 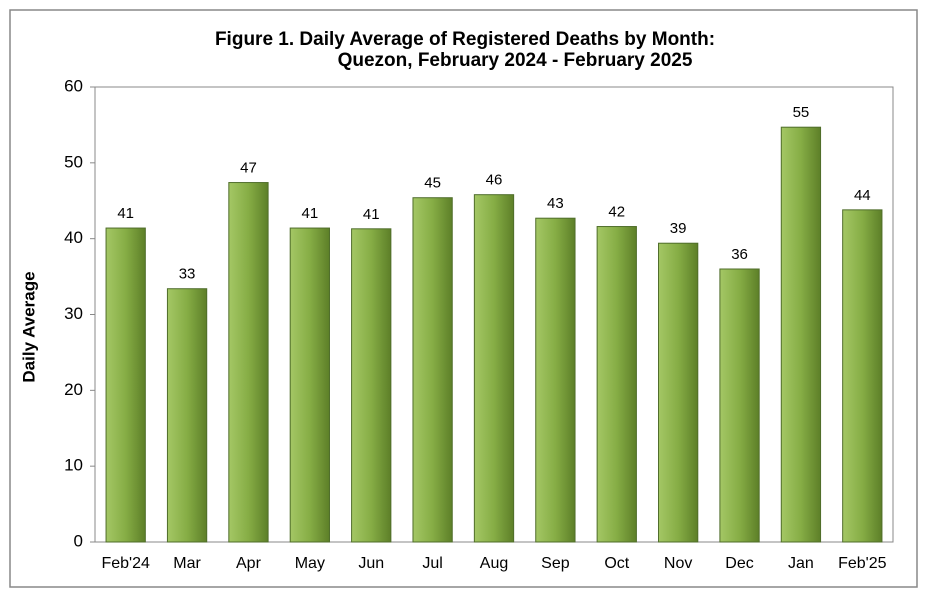 What do you see at coordinates (494, 180) in the screenshot?
I see `value-label: 46` at bounding box center [494, 180].